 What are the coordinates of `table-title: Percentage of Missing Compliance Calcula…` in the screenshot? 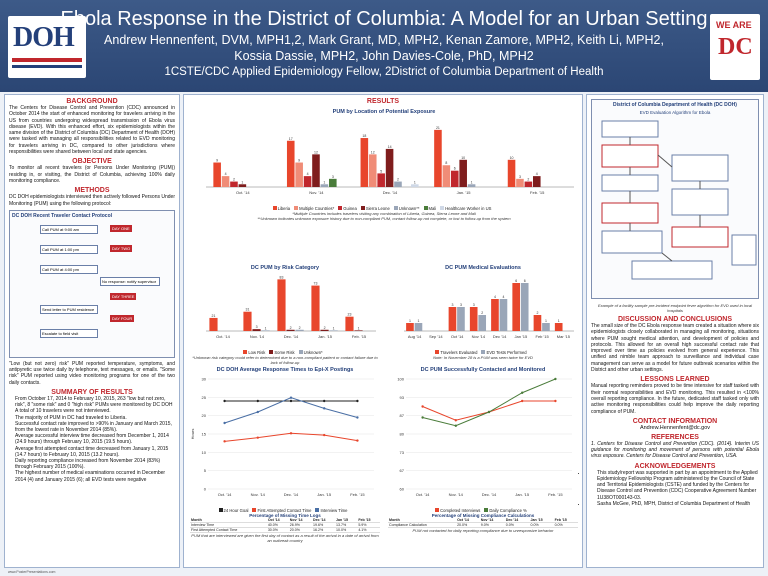 It's located at (483, 515).